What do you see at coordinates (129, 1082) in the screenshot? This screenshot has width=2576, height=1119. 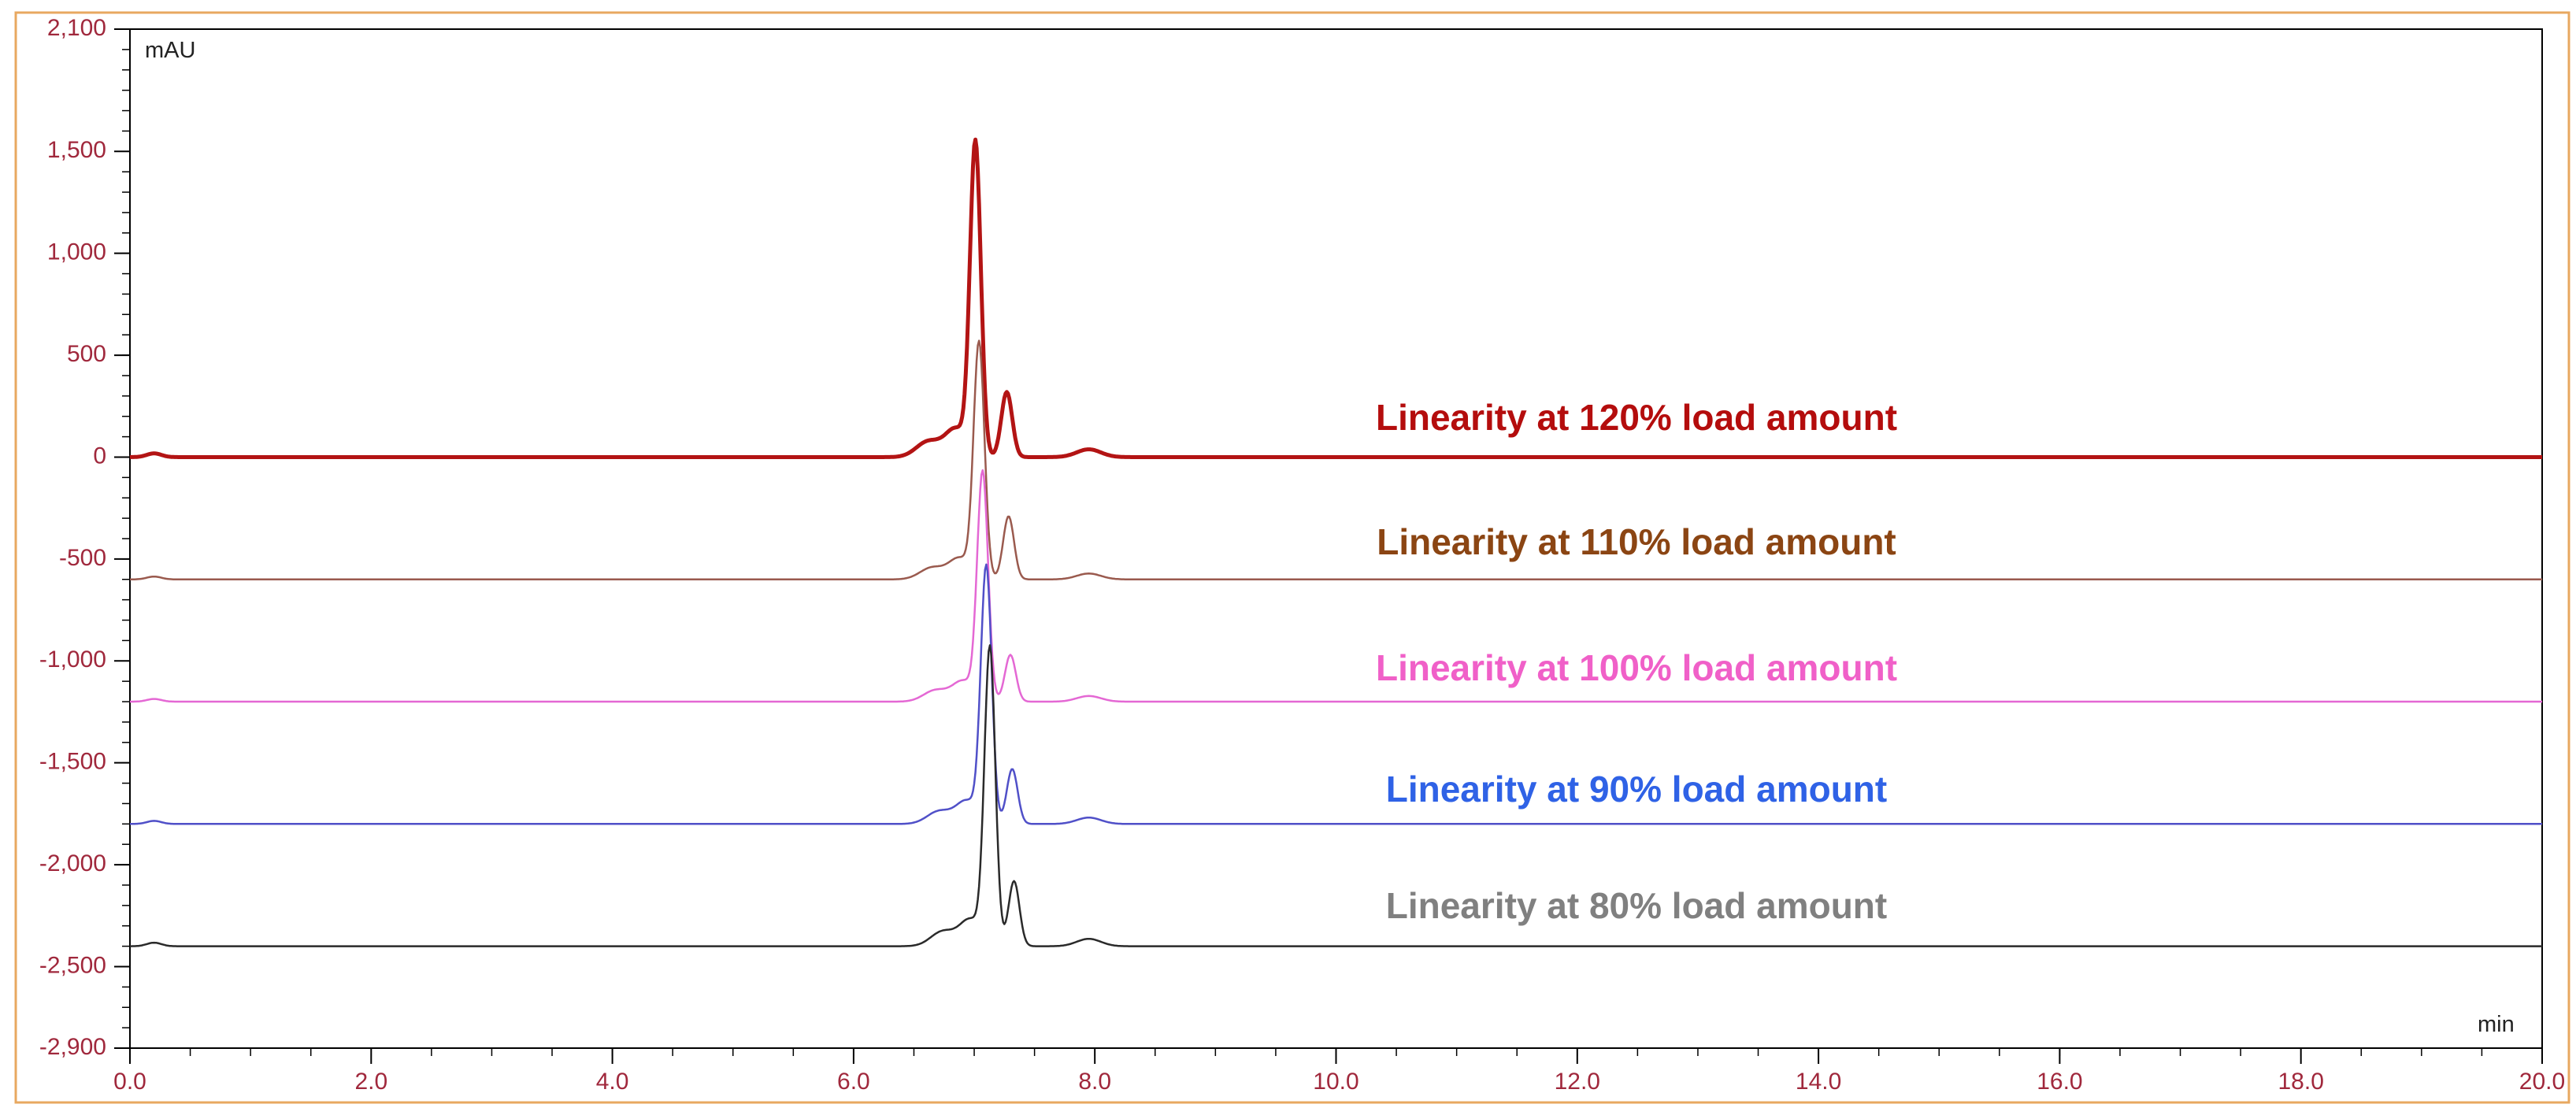 I see `x-tick-label: 0.0` at bounding box center [129, 1082].